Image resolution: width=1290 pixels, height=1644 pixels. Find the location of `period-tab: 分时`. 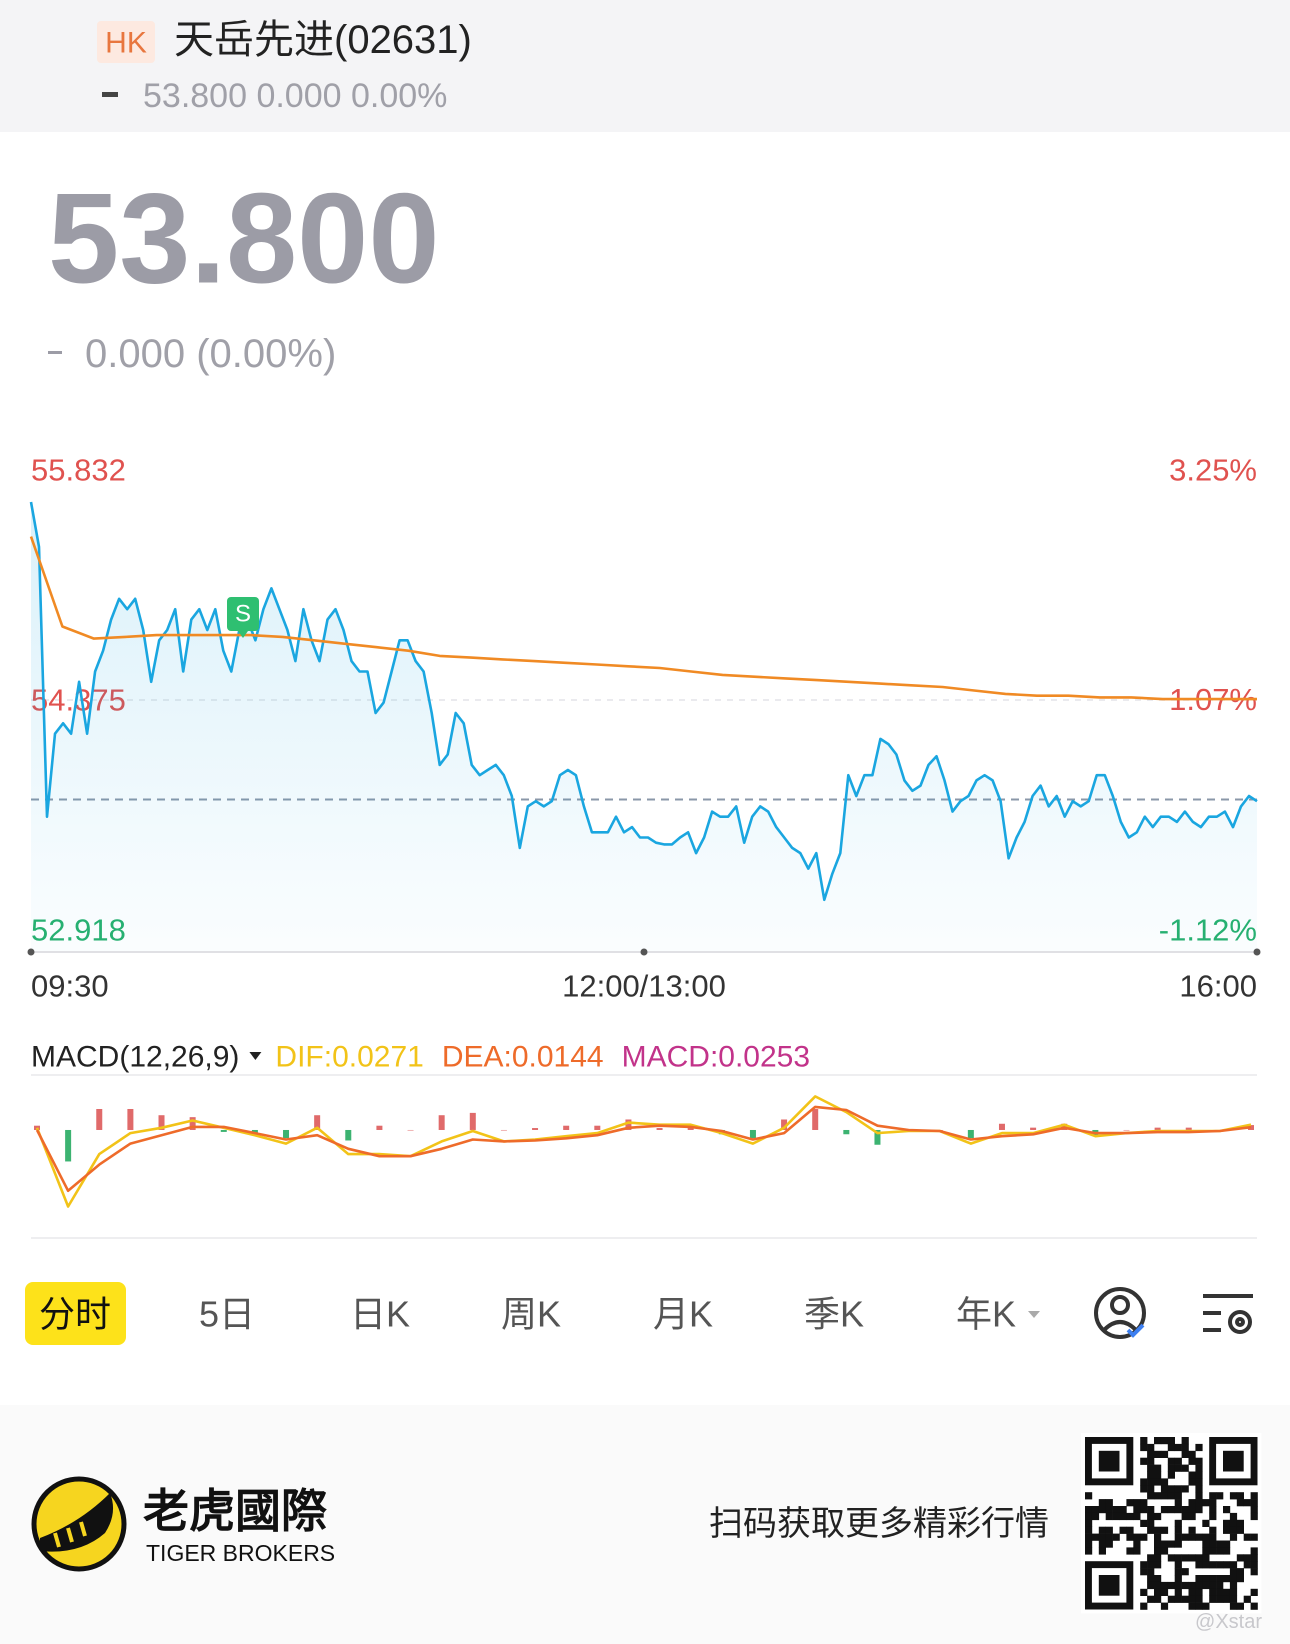

period-tab: 分时 is located at coordinates (75, 1314).